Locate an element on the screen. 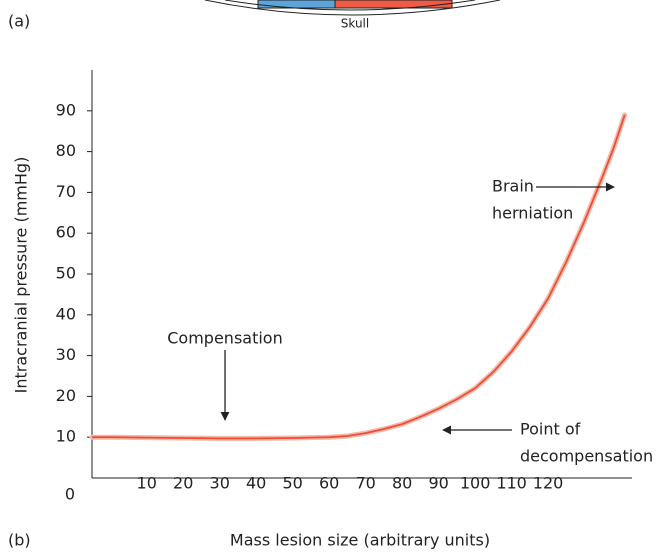 This screenshot has height=558, width=668. annotation: herniation is located at coordinates (532, 213).